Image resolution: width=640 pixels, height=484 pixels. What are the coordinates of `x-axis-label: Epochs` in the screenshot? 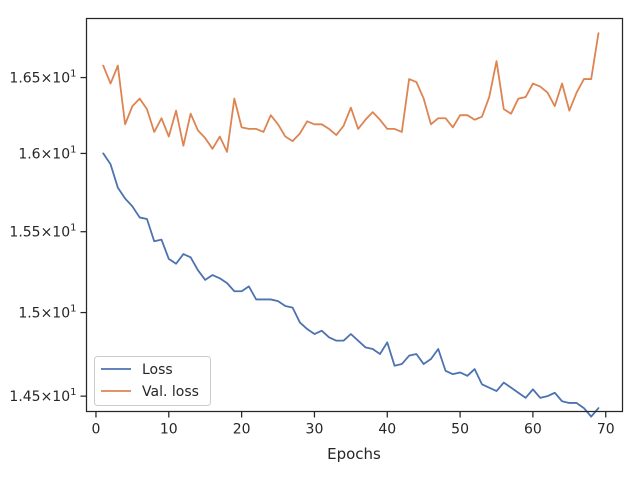 It's located at (354, 454).